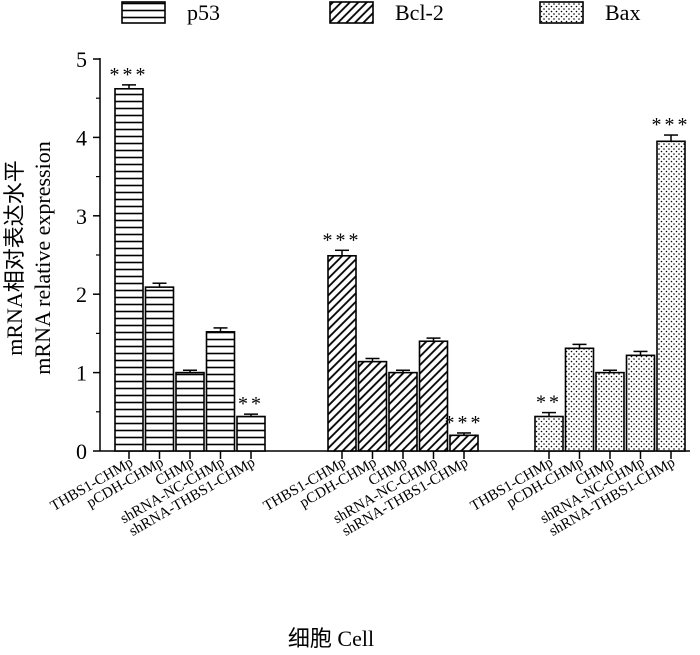  I want to click on y-axis-label: mRNA相对表达水平, so click(14, 258).